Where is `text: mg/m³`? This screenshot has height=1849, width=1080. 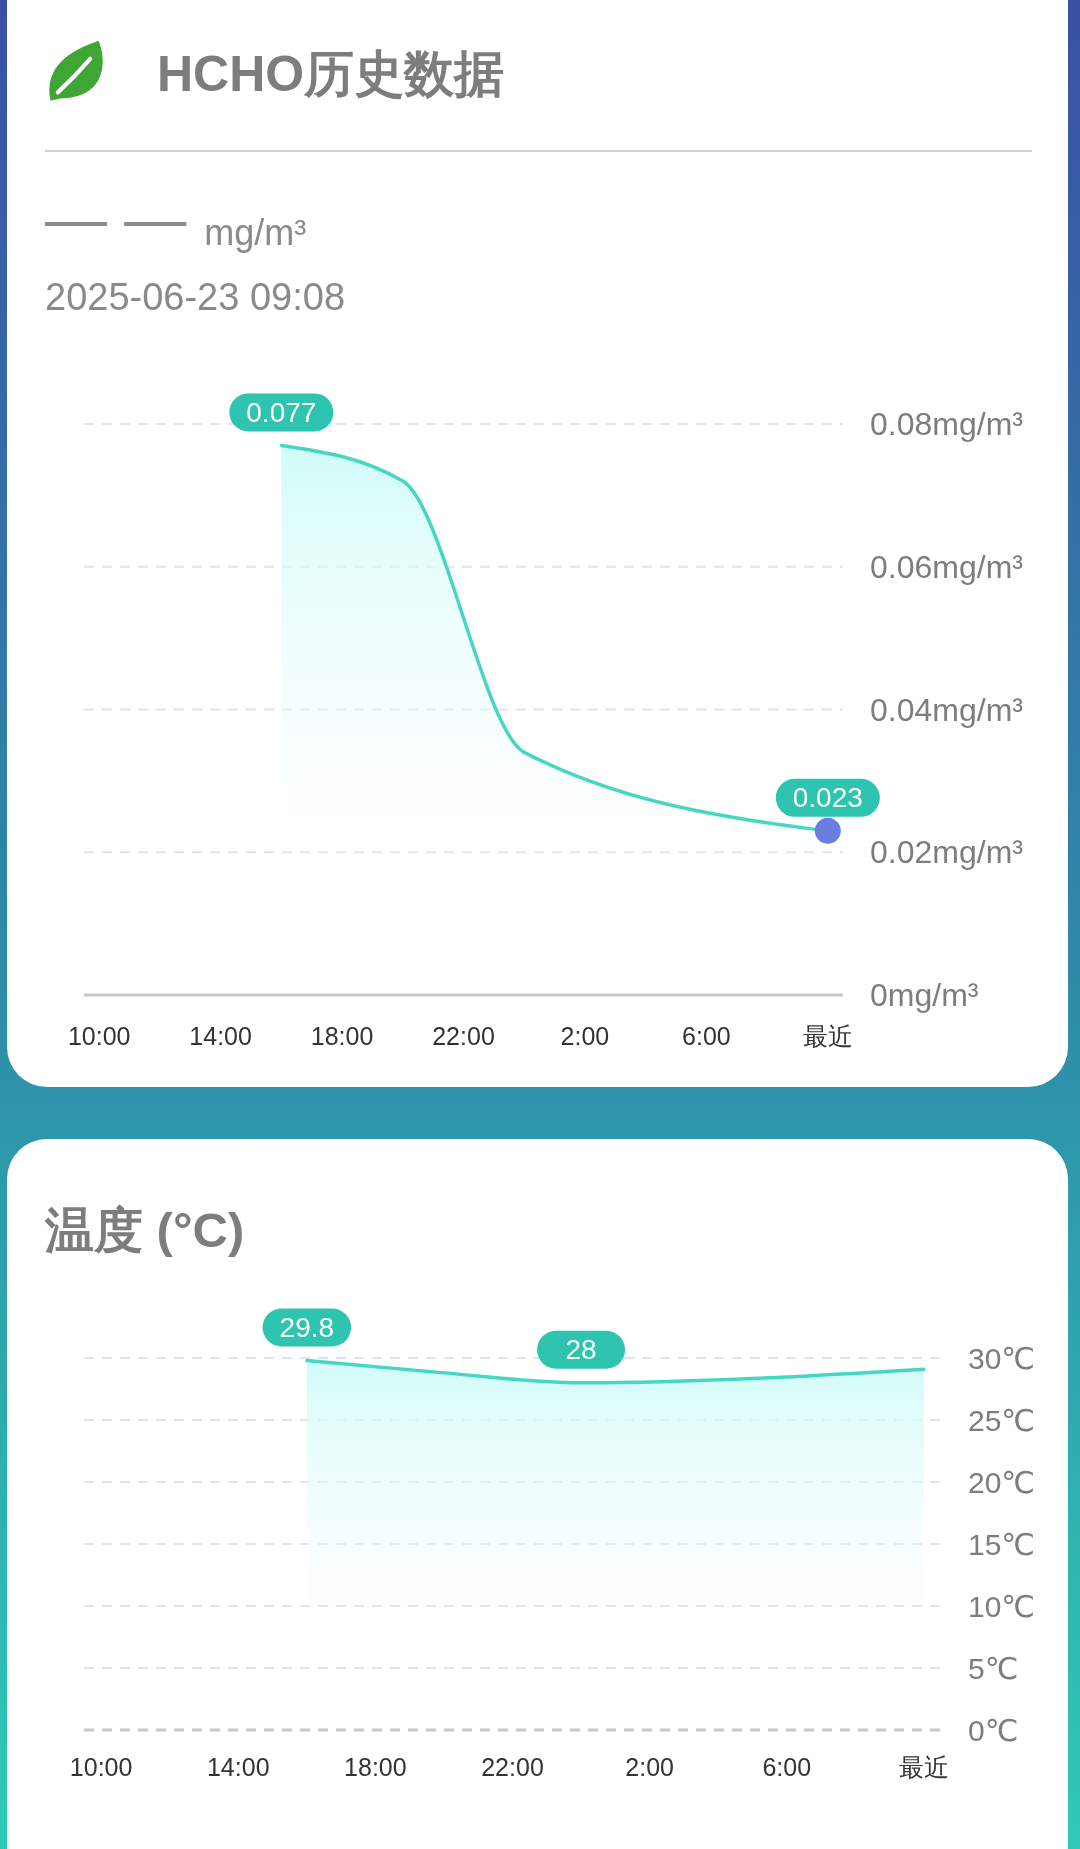
text: mg/m³ is located at coordinates (255, 232).